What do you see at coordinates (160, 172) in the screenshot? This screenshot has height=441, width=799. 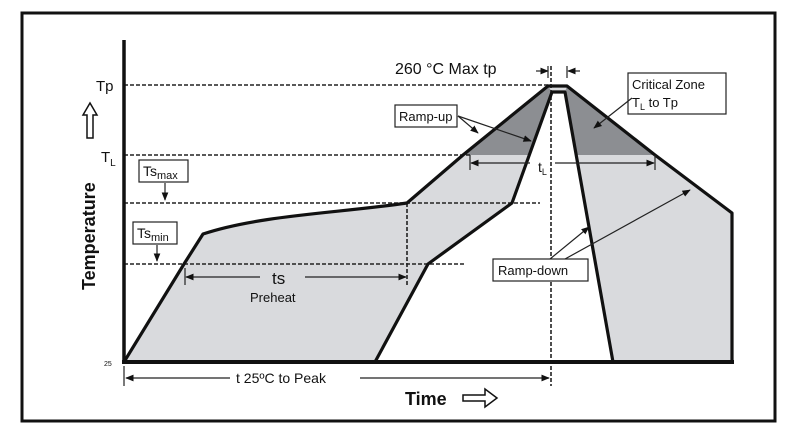 I see `tsmax-label: Tsmax` at bounding box center [160, 172].